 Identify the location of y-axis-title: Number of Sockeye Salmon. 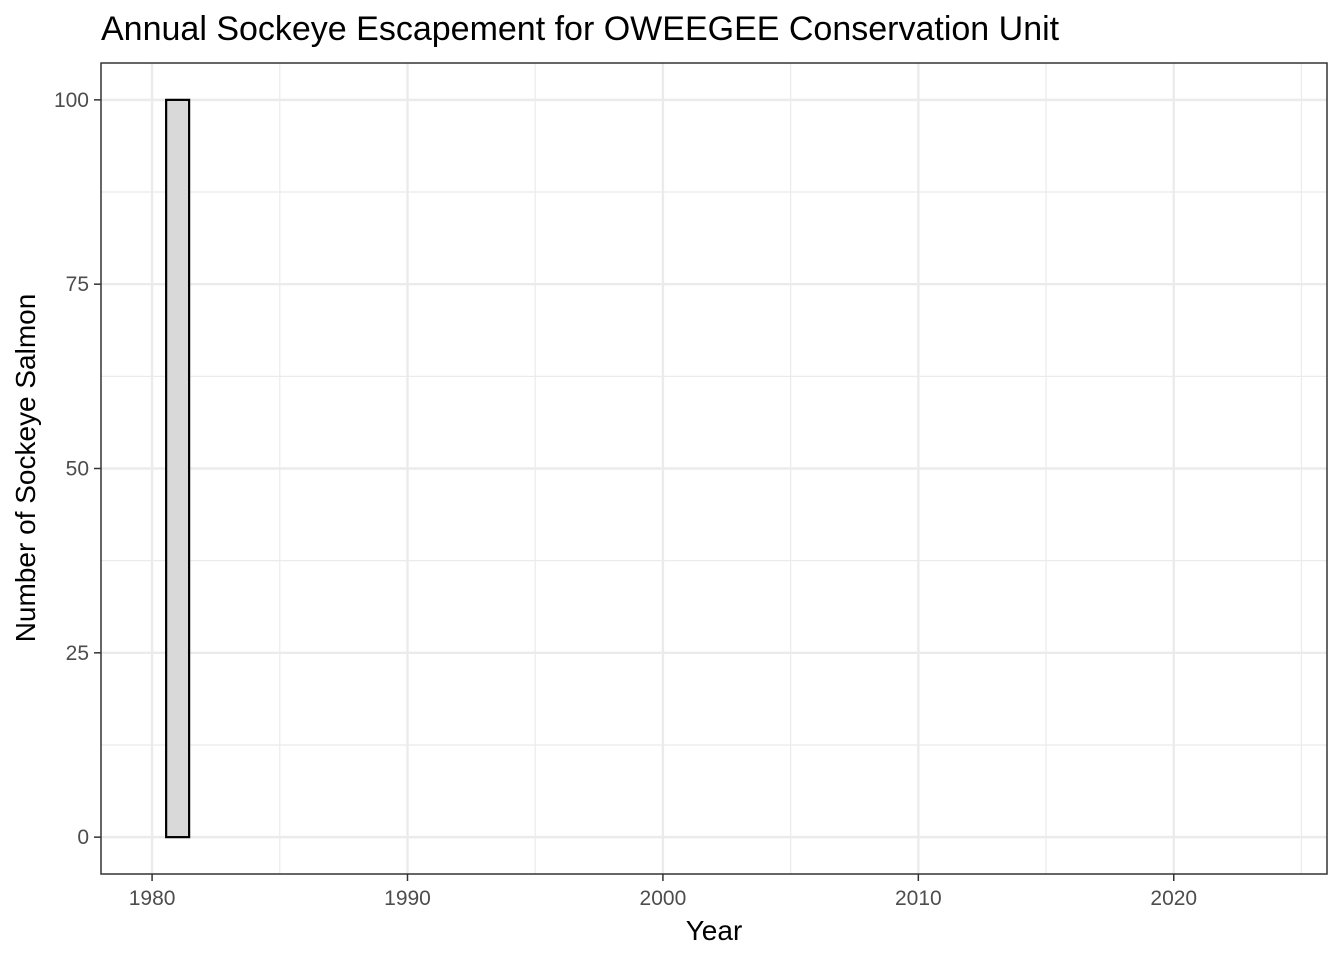
(25, 468).